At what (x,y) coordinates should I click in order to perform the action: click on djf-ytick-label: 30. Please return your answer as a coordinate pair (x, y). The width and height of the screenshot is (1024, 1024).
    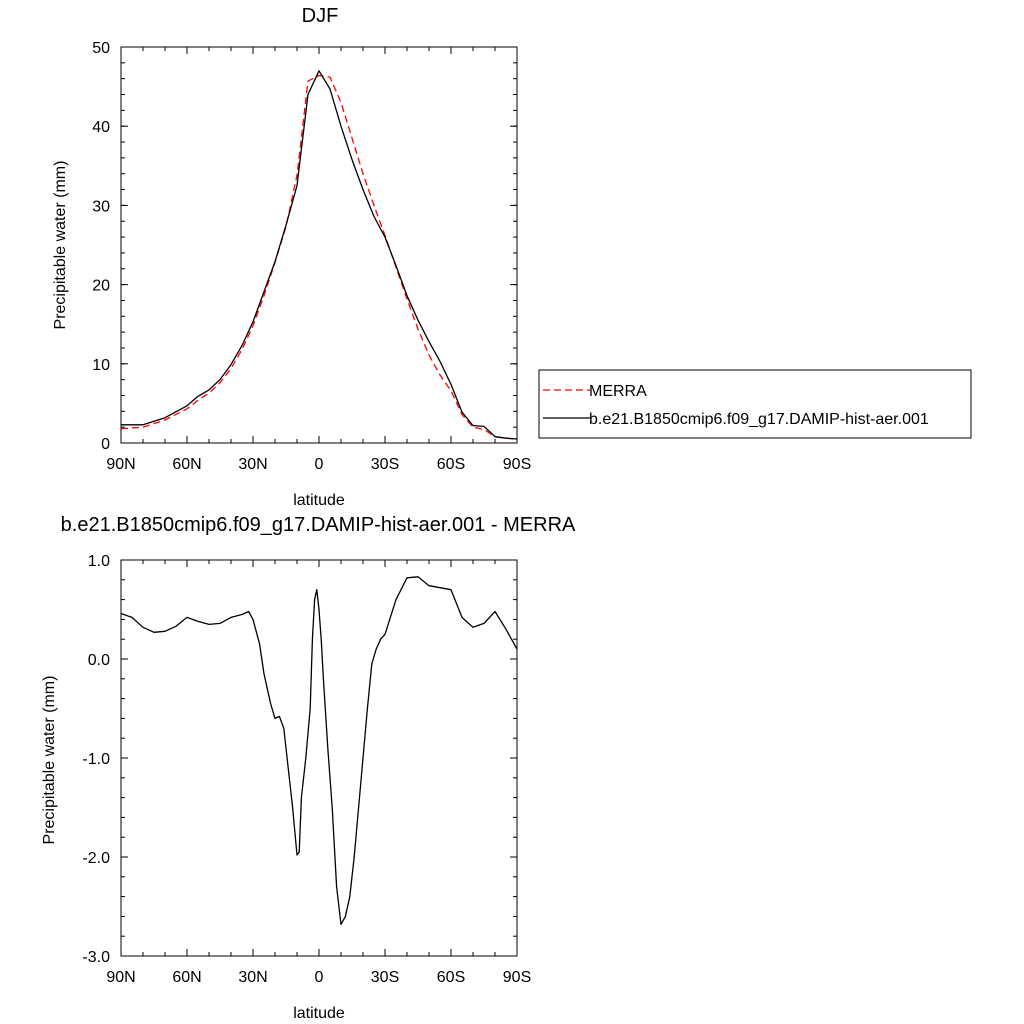
    Looking at the image, I should click on (101, 206).